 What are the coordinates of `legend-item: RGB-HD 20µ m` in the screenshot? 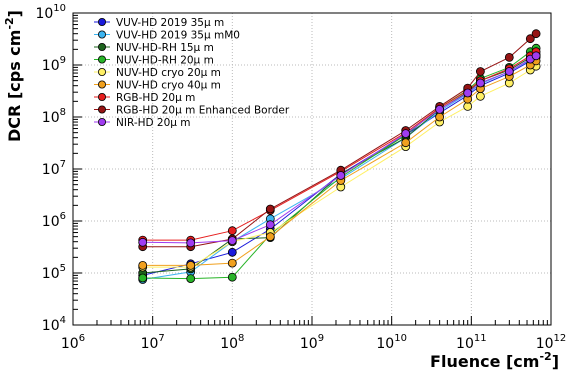 It's located at (144, 98).